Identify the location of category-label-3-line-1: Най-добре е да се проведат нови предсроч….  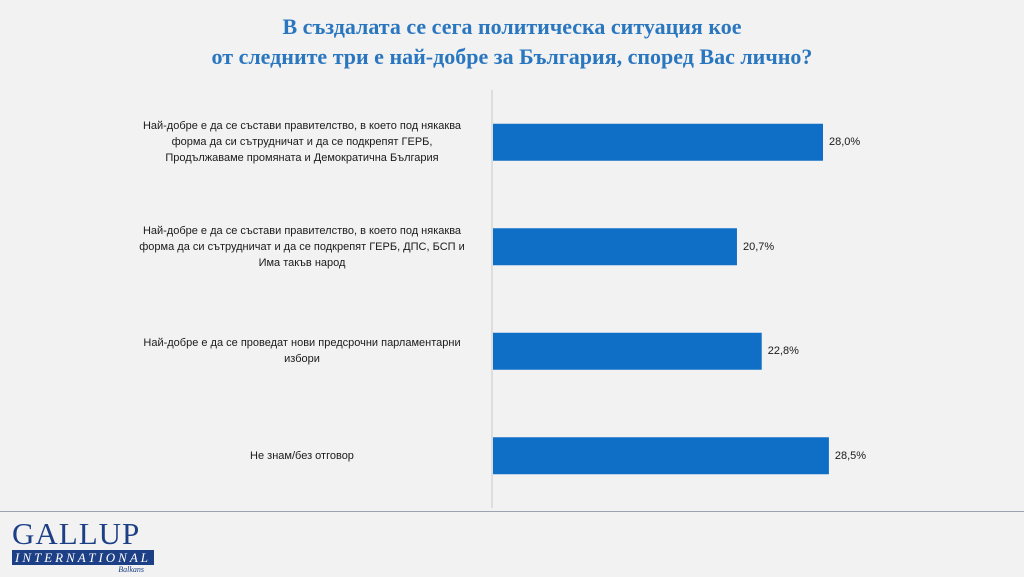
(302, 343).